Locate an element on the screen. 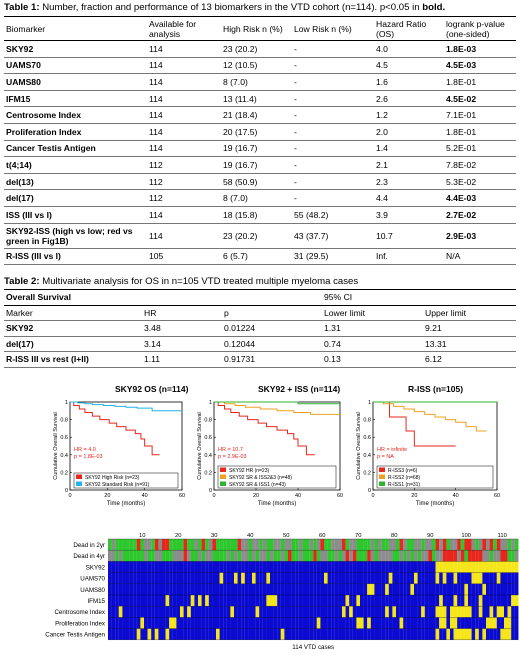 Image resolution: width=520 pixels, height=658 pixels. table1-caption-label: Table 1: is located at coordinates (22, 7).